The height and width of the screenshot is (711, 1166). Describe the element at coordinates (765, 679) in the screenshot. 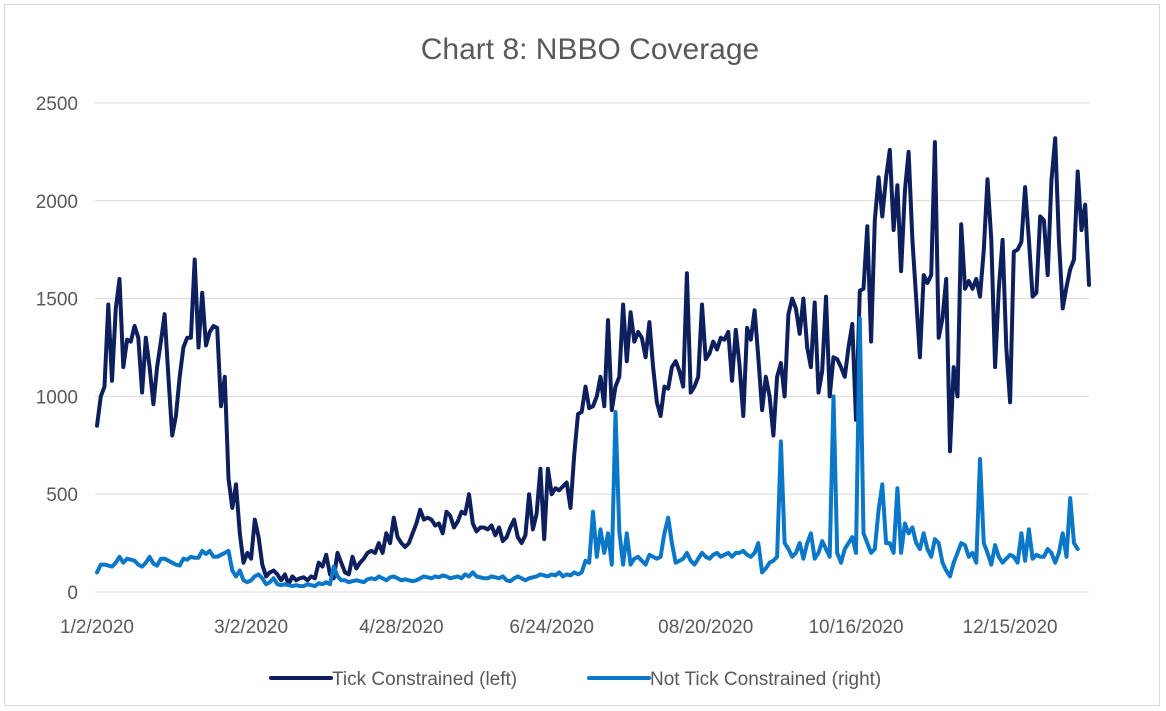

I see `legend-label: Not Tick Constrained (right)` at that location.